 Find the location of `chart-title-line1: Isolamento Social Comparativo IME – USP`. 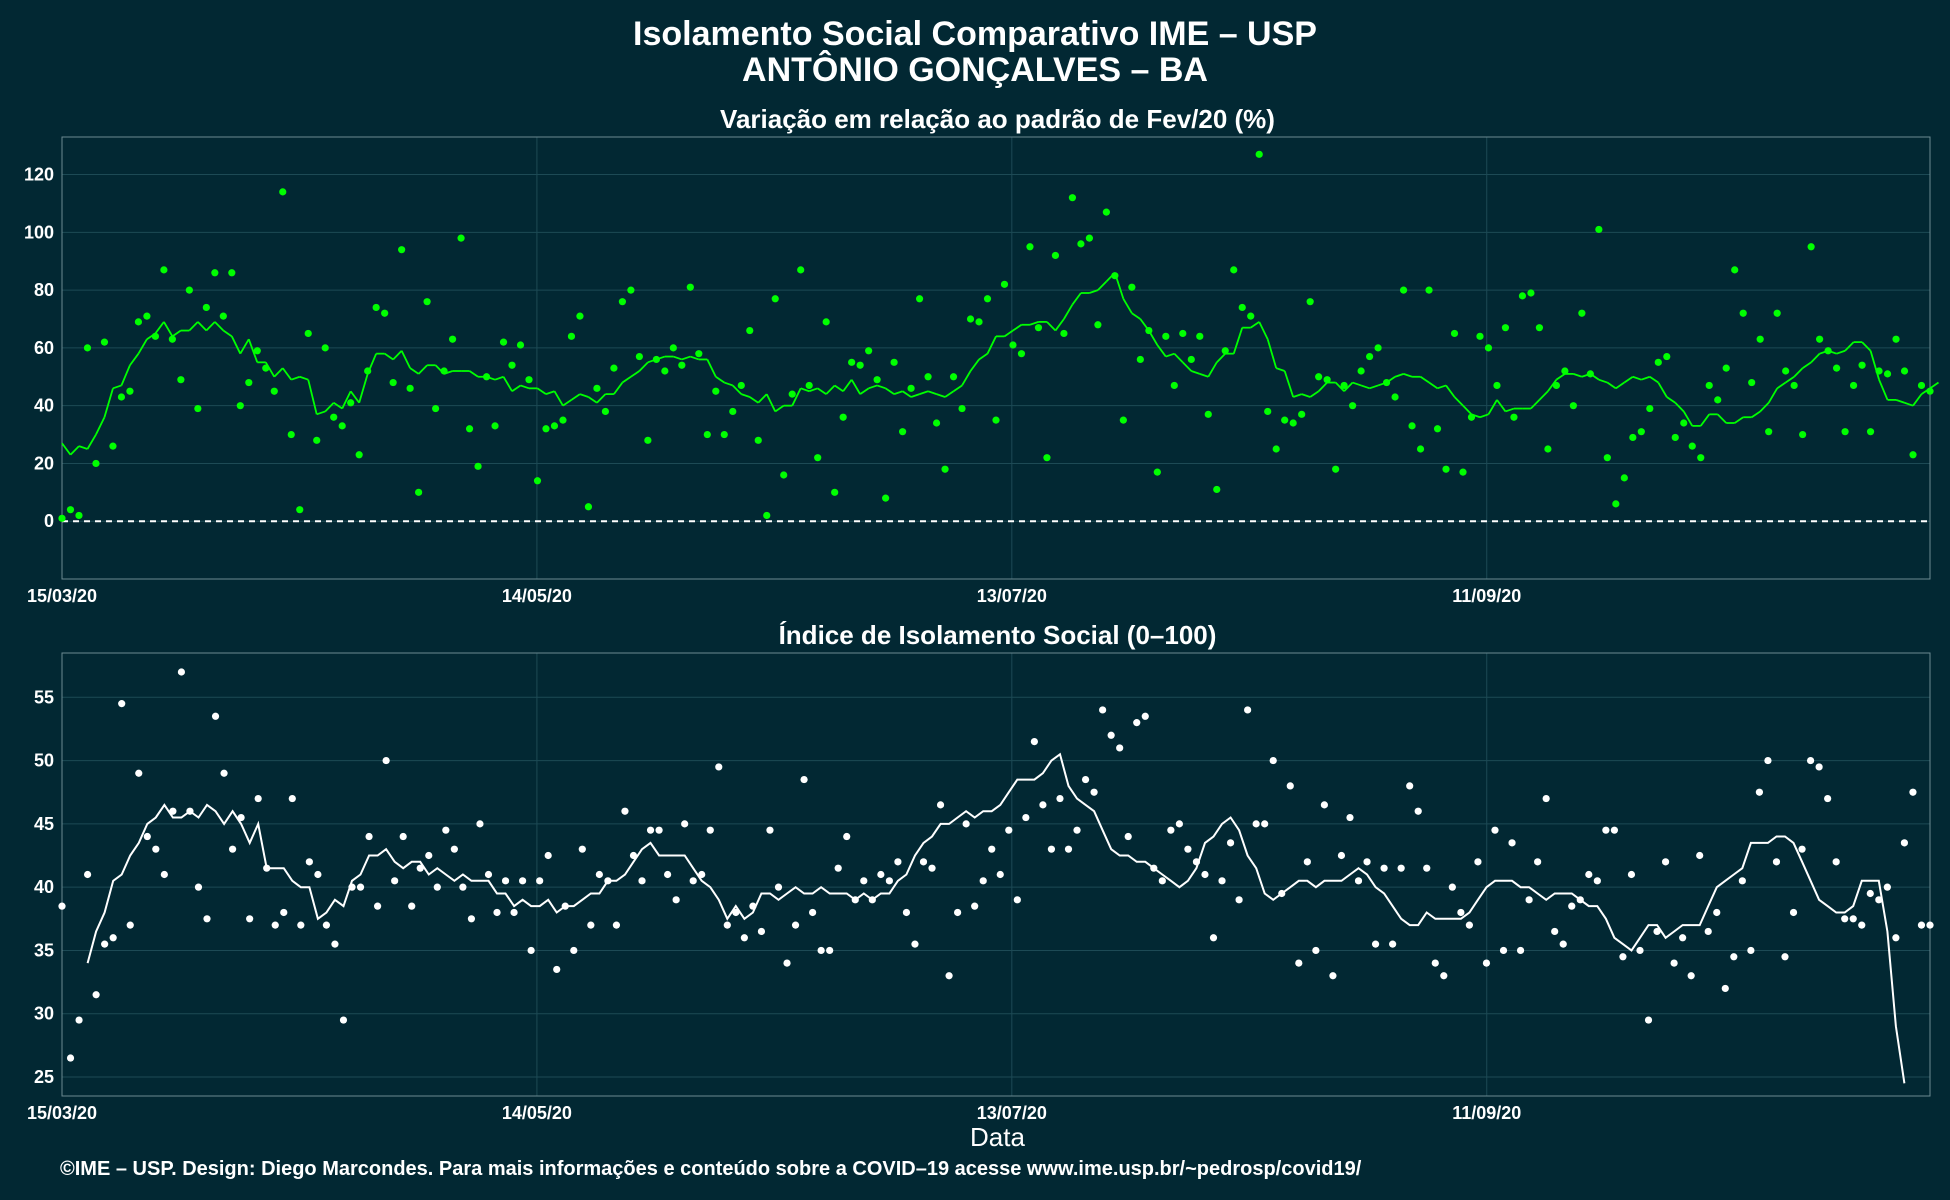

chart-title-line1: Isolamento Social Comparativo IME – USP is located at coordinates (975, 34).